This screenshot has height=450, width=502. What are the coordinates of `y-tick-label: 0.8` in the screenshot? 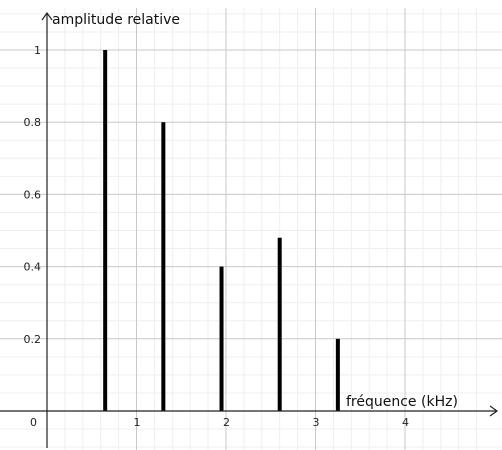 It's located at (33, 122).